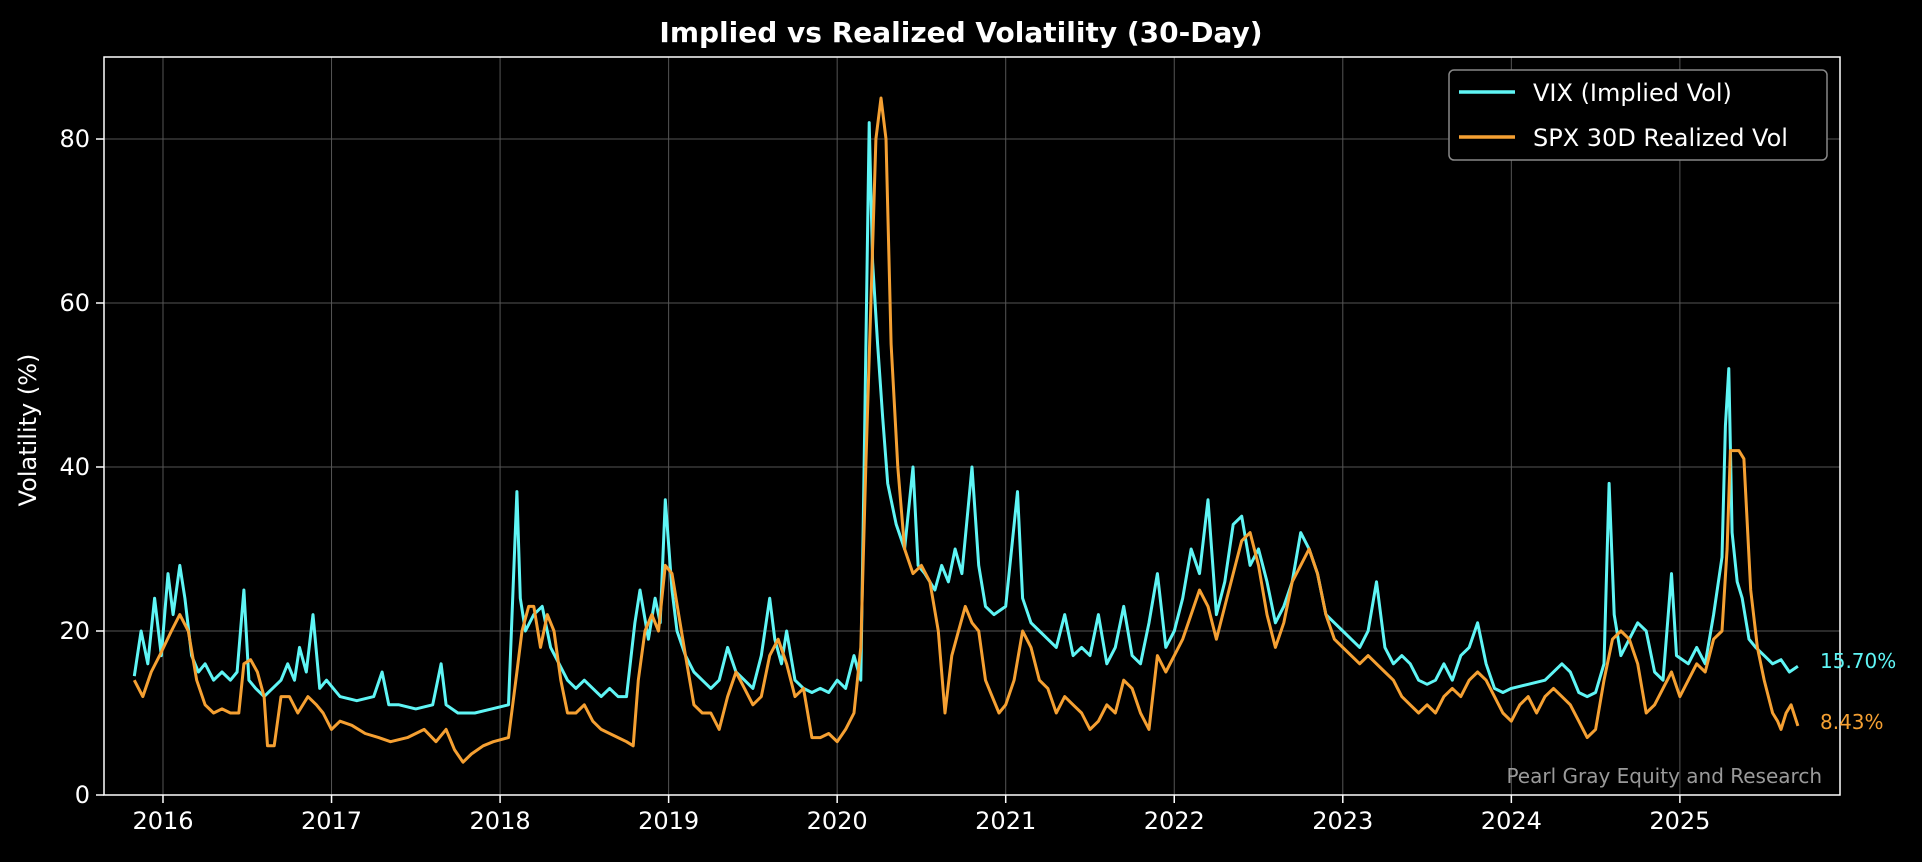 The width and height of the screenshot is (1922, 862). I want to click on y-tick-label: 20, so click(74, 631).